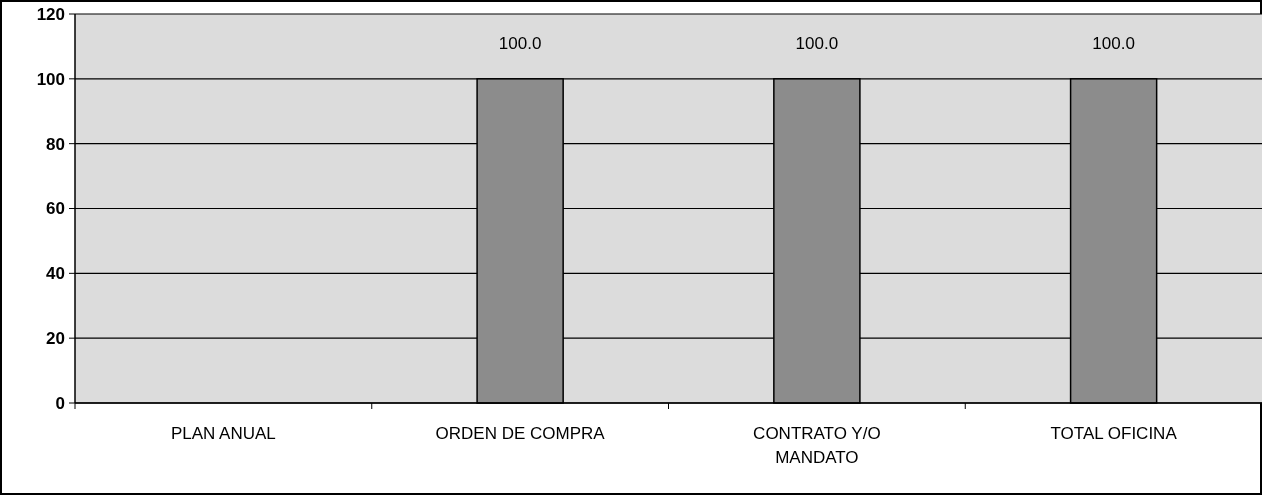 The height and width of the screenshot is (495, 1262). I want to click on y-tick-label: 20, so click(55, 339).